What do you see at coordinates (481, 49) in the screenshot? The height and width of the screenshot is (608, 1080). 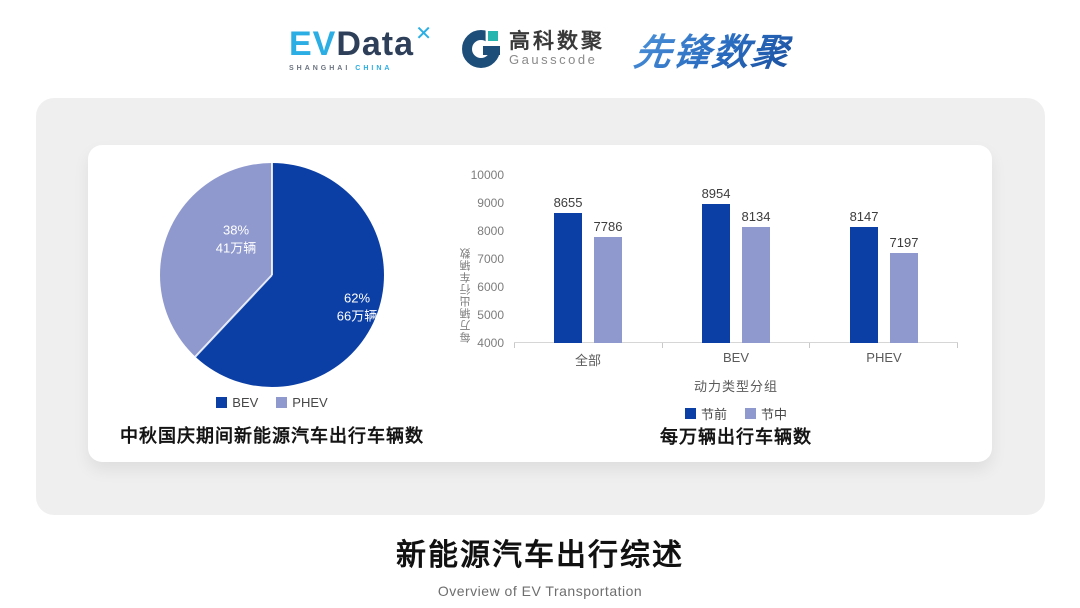 I see `gausscode-g-icon` at bounding box center [481, 49].